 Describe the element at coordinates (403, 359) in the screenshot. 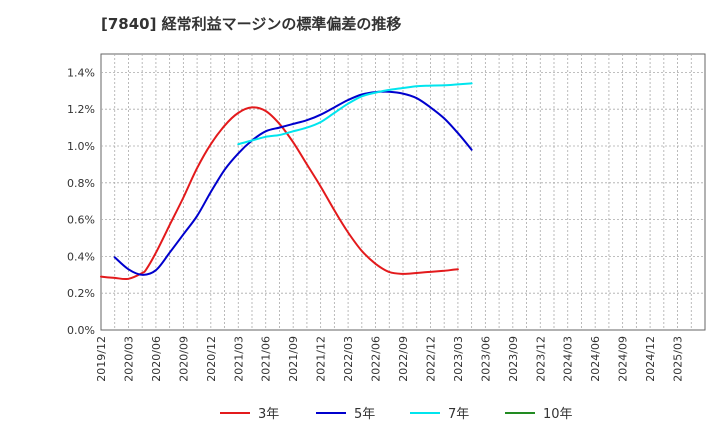

I see `x-tick-label: 2022/09` at that location.